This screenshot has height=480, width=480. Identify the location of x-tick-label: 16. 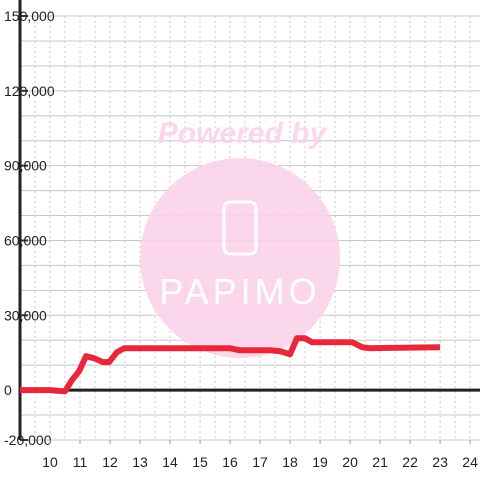
(230, 462).